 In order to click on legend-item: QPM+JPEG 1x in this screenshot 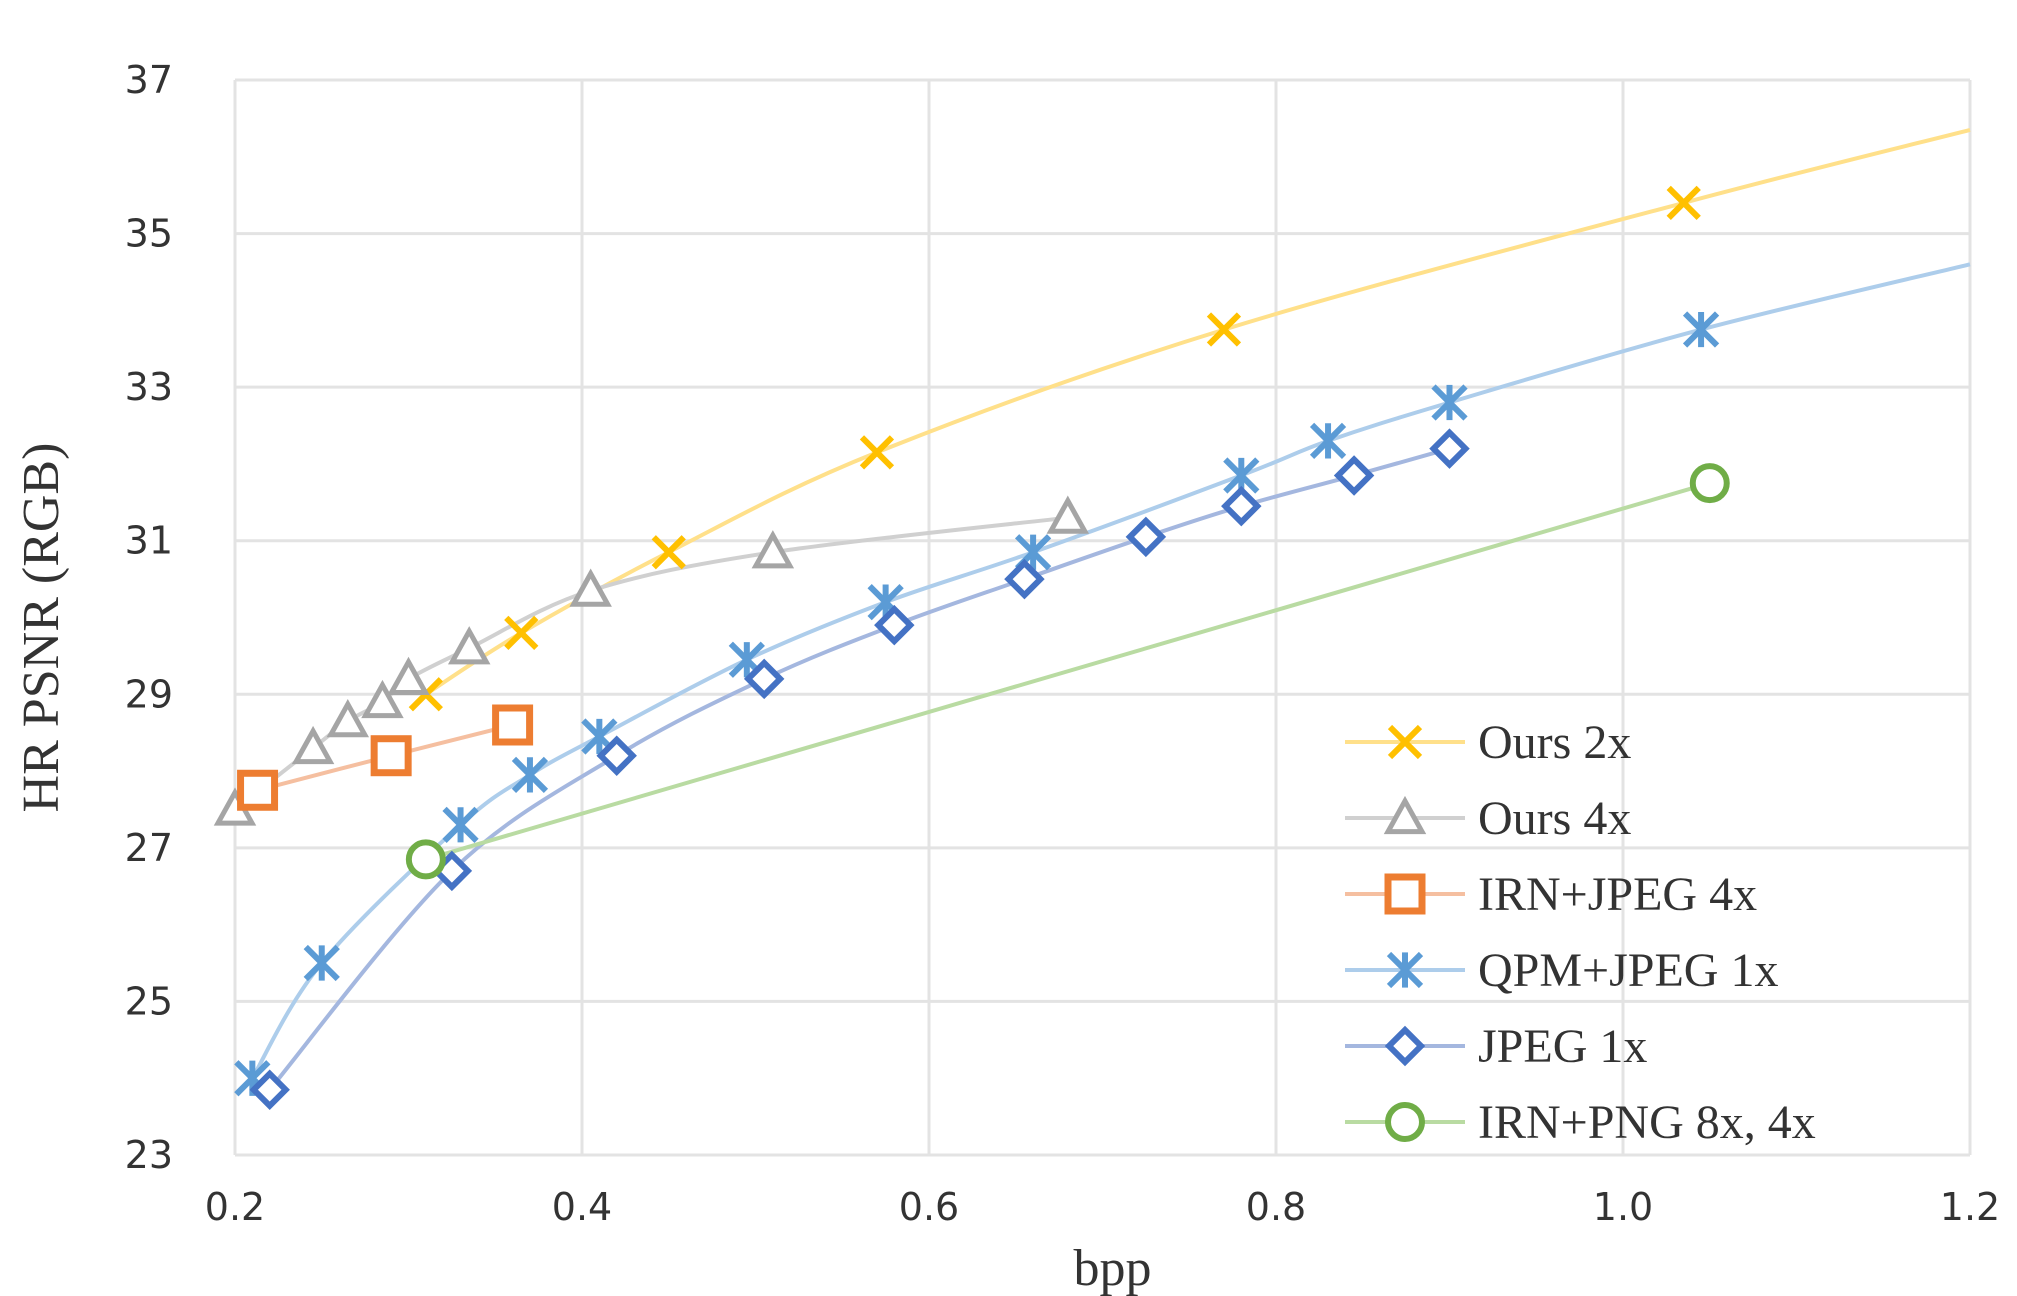, I will do `click(1561, 970)`.